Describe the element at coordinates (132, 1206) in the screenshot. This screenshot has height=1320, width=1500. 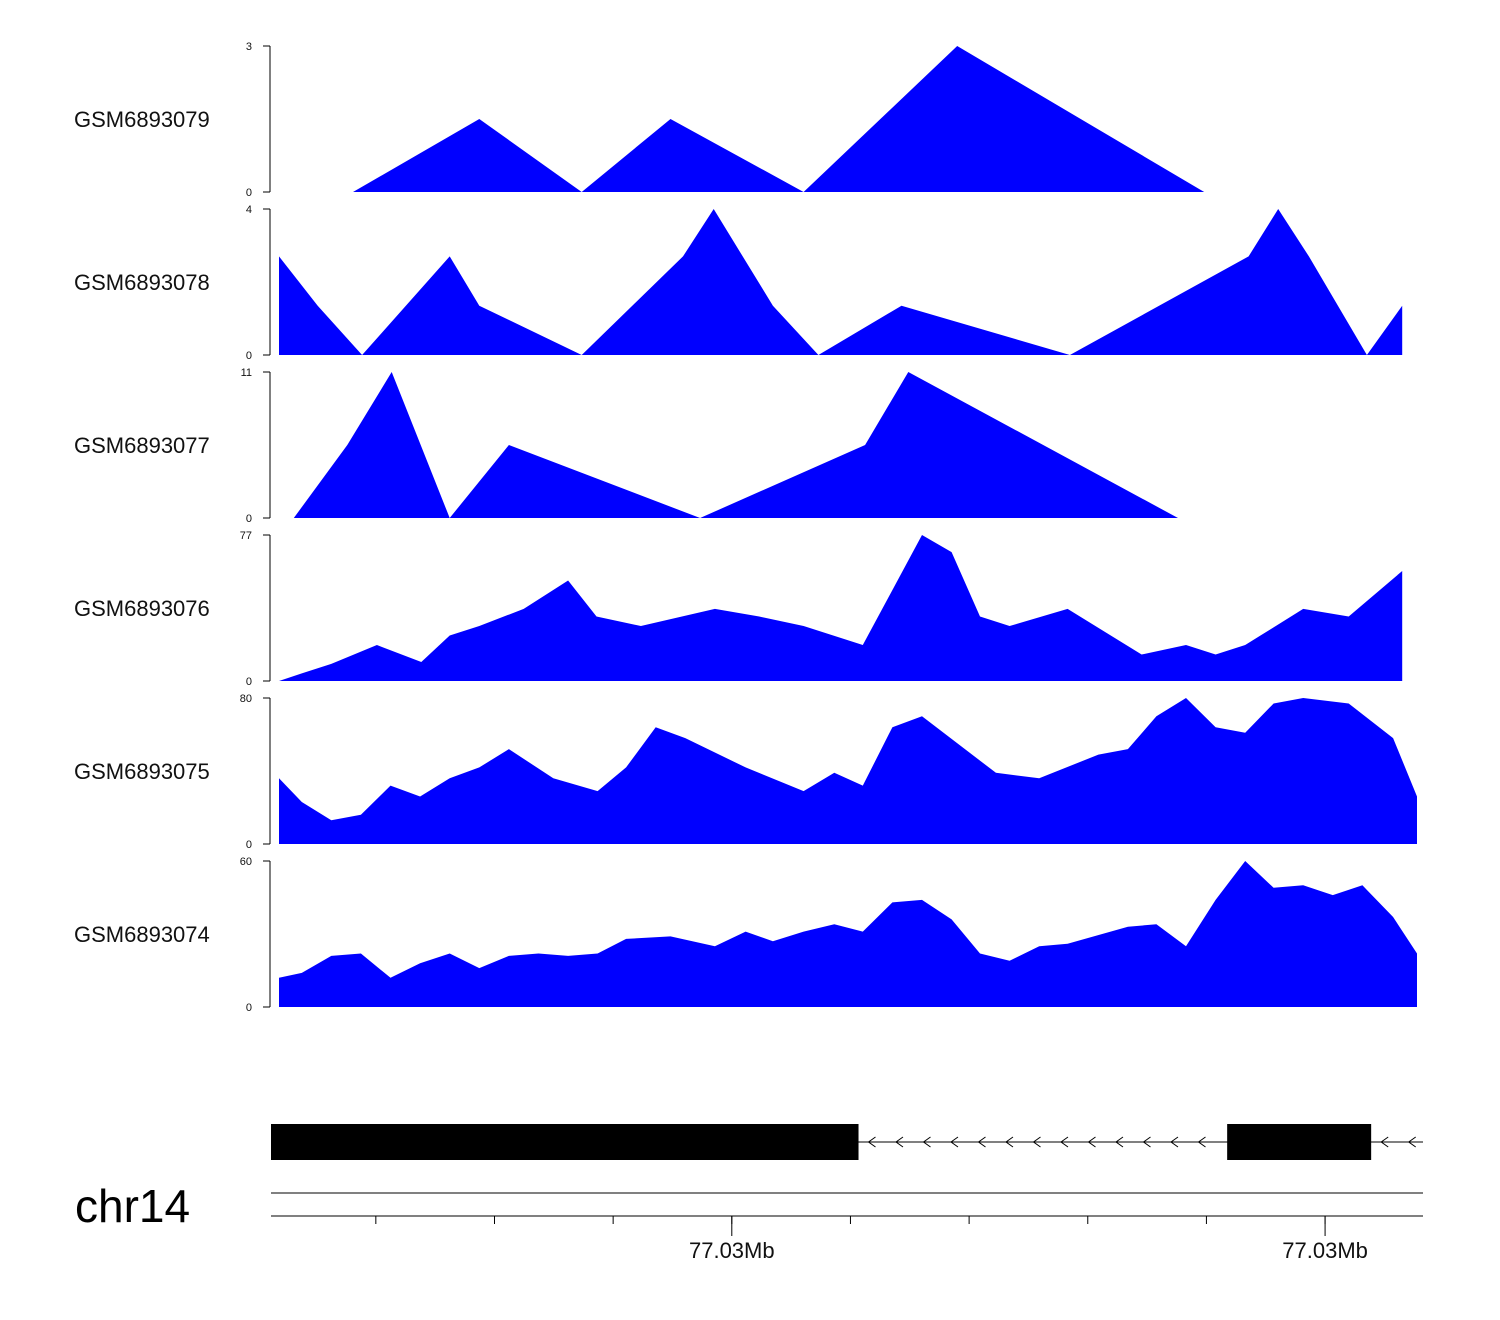
I see `chromosome-label: chr14` at that location.